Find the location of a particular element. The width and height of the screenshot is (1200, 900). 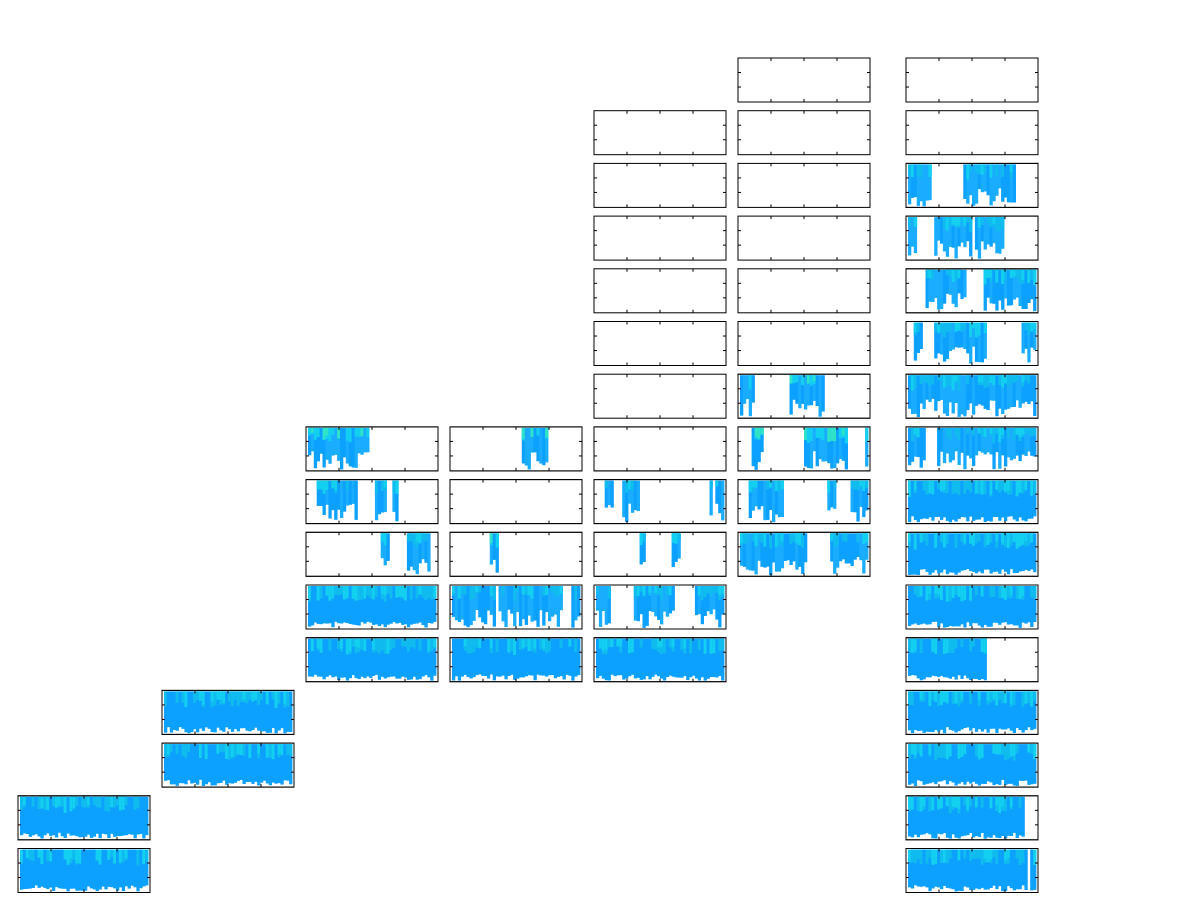

panel-frame is located at coordinates (516, 449).